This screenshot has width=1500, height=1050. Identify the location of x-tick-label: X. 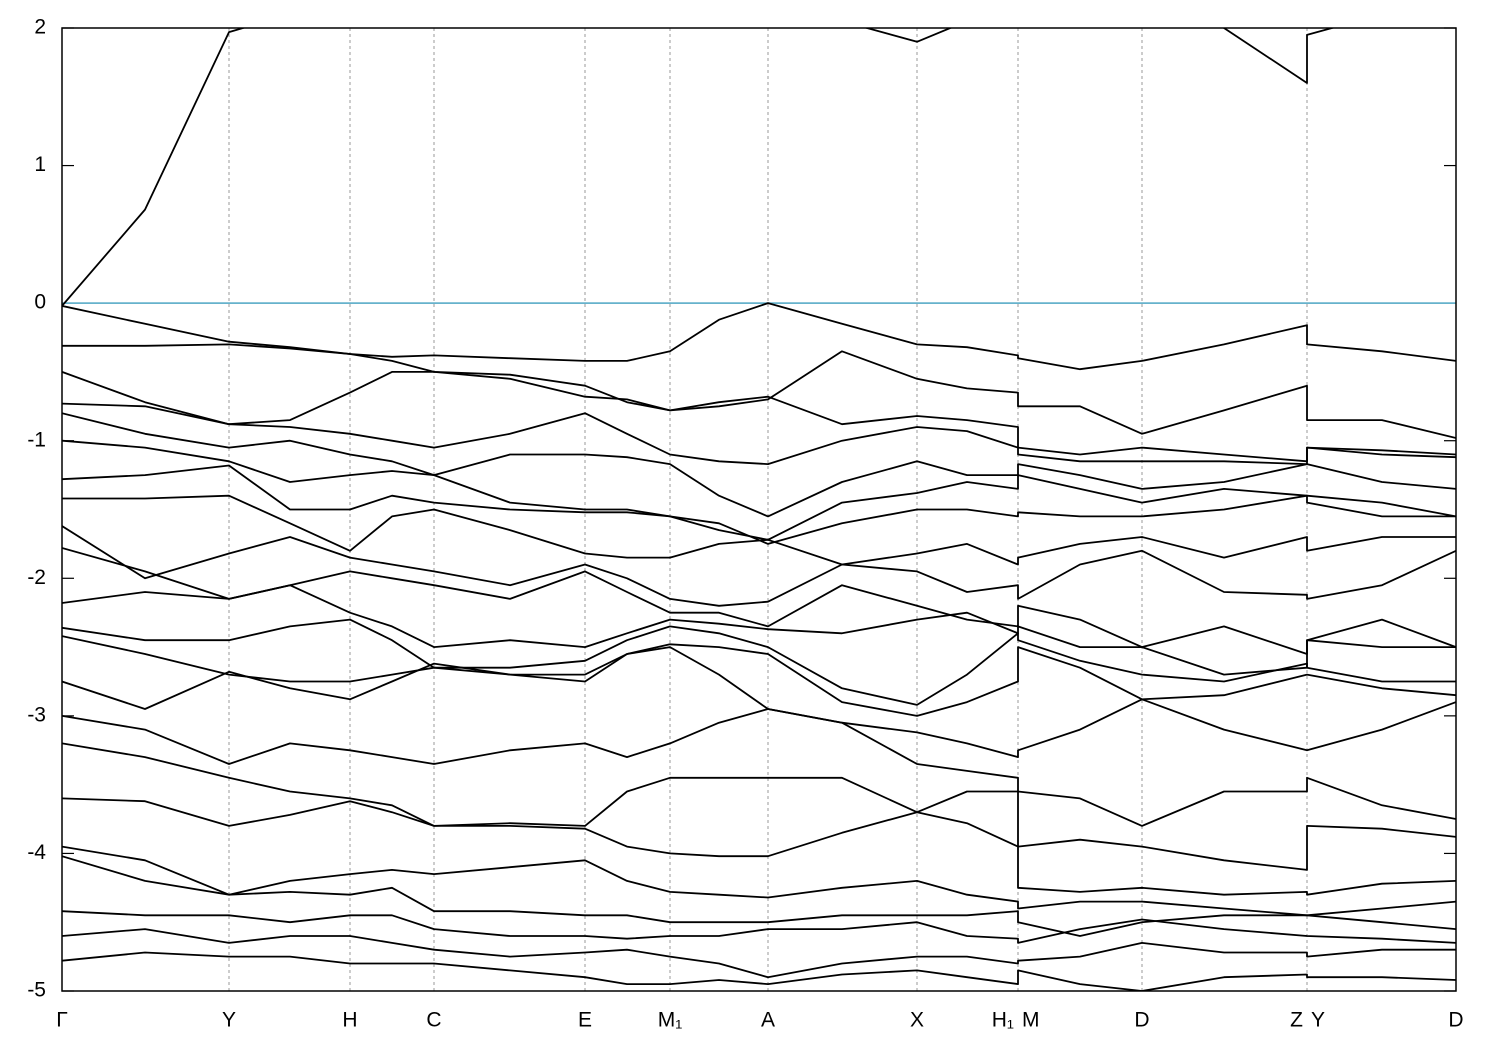
(917, 1020).